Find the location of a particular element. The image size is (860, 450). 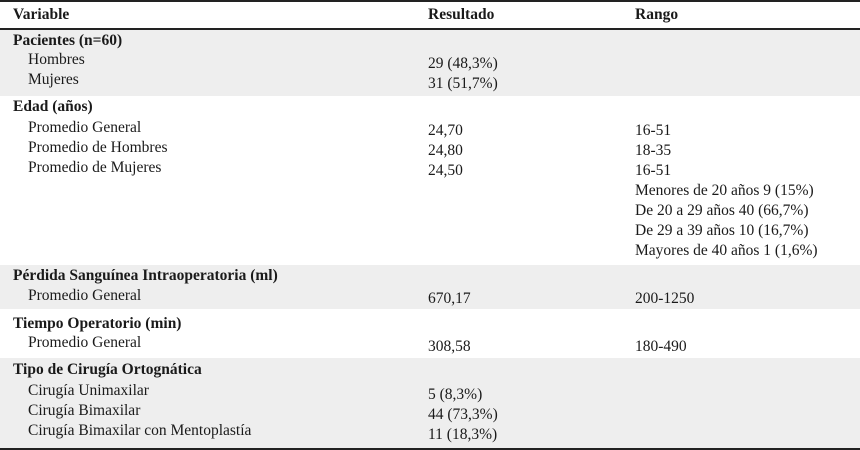

row-label-promedio-general: Promedio General is located at coordinates (85, 127).